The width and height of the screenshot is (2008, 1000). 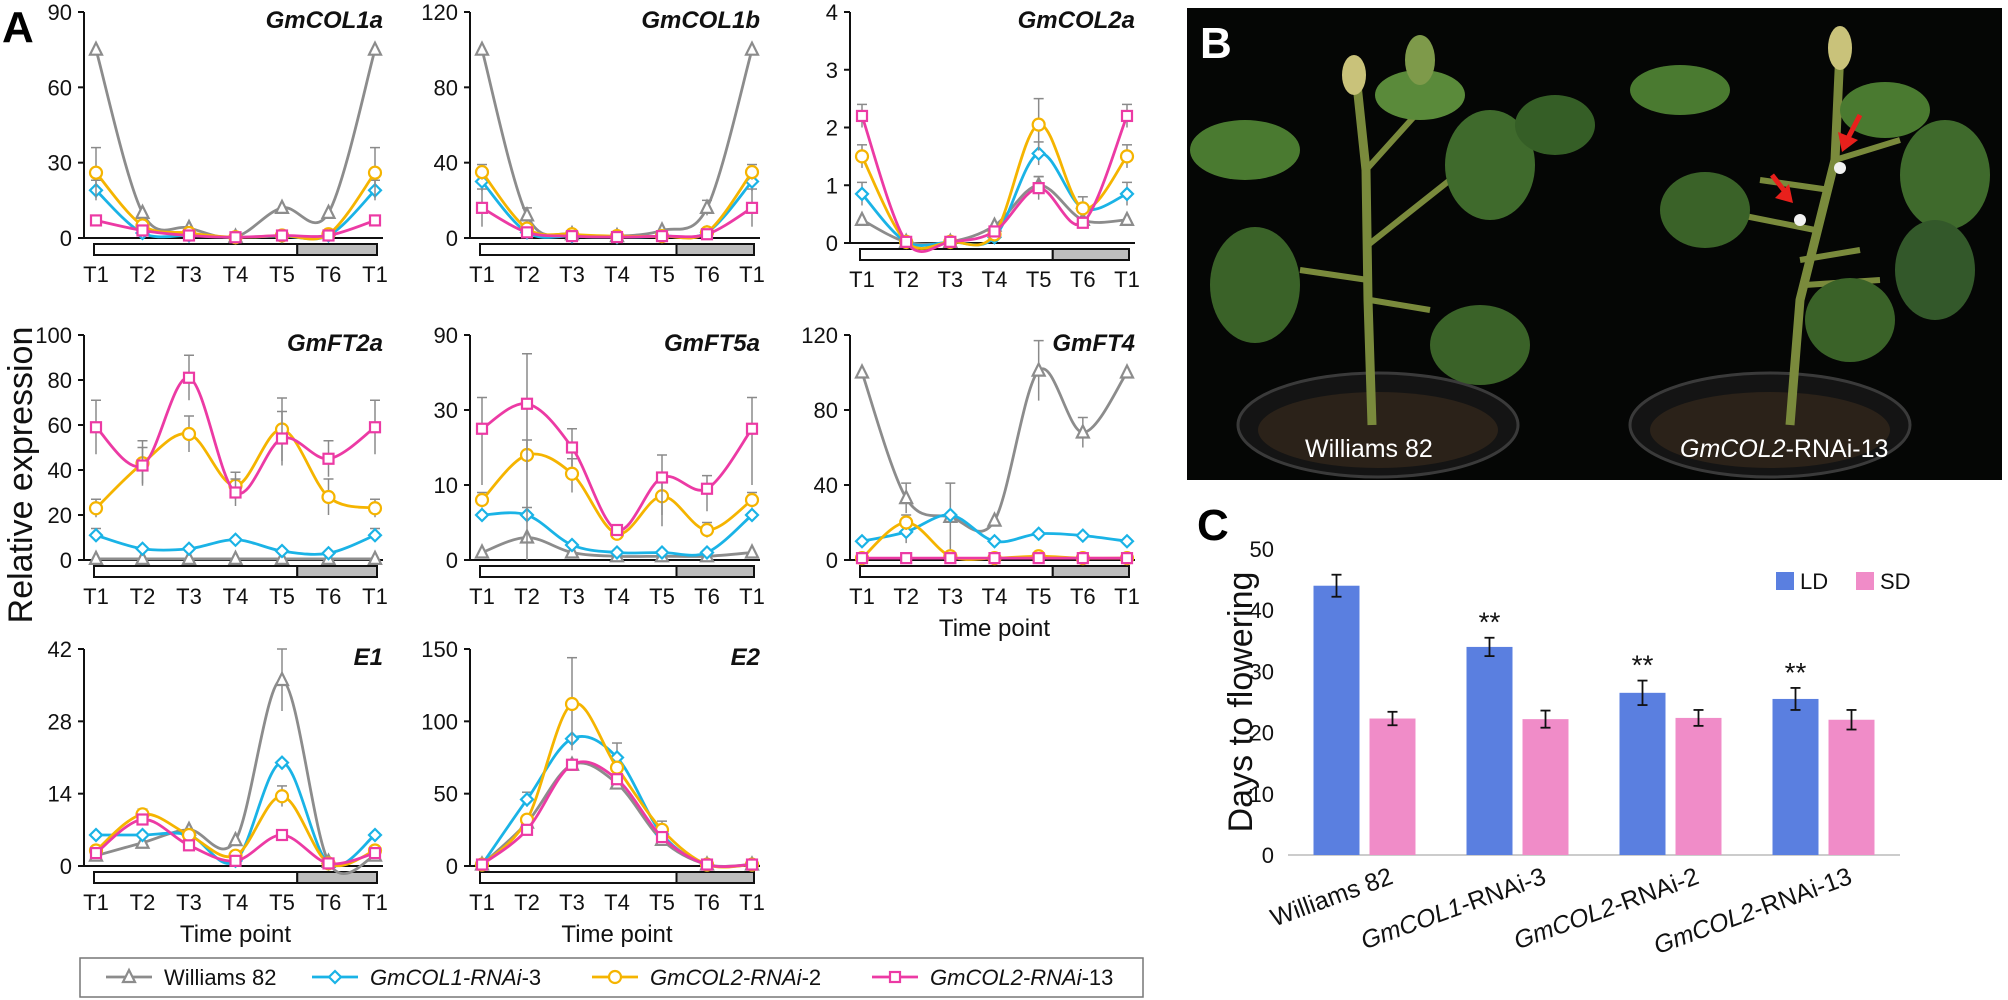 What do you see at coordinates (1262, 549) in the screenshot?
I see `y-tick-label: 50` at bounding box center [1262, 549].